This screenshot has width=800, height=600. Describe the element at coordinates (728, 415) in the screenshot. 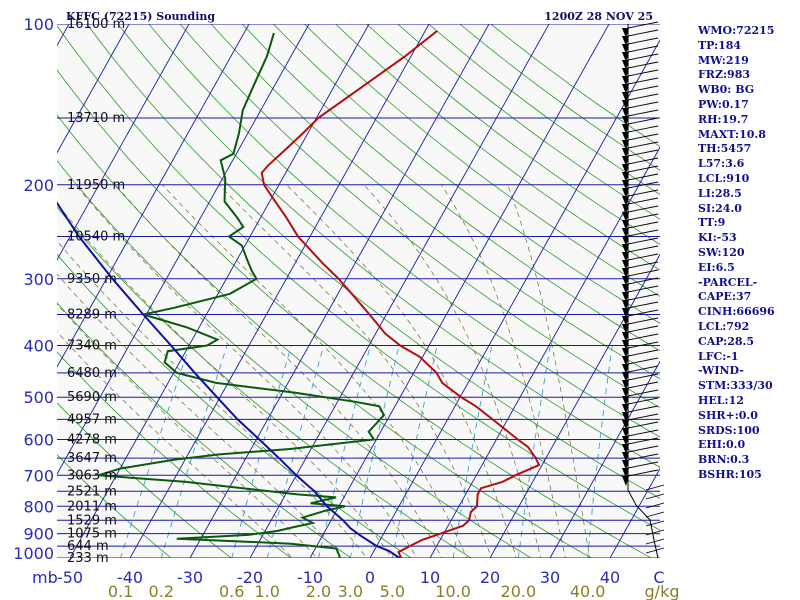

I see `stat-line: SHR+:0.0` at that location.